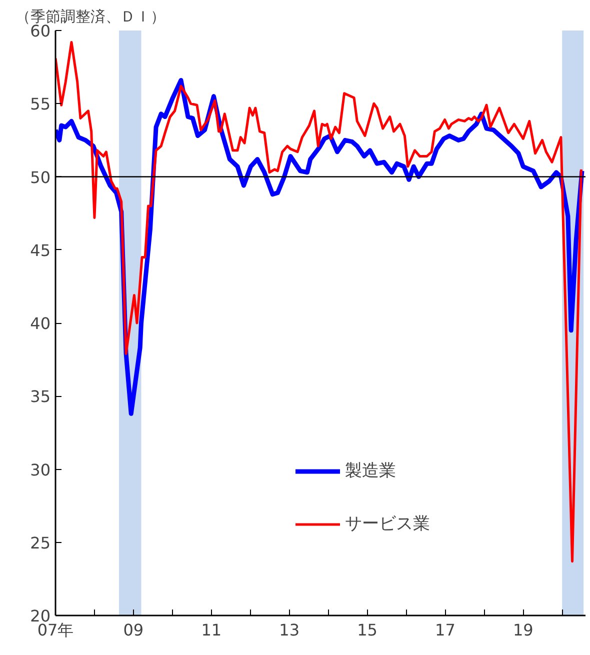 The height and width of the screenshot is (655, 590). What do you see at coordinates (40, 177) in the screenshot?
I see `y-tick-label: 50` at bounding box center [40, 177].